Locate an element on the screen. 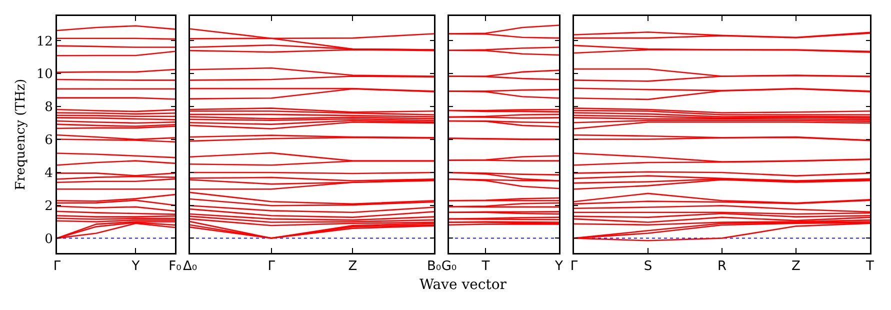 The image size is (891, 310). x-tick-label: S is located at coordinates (648, 266).